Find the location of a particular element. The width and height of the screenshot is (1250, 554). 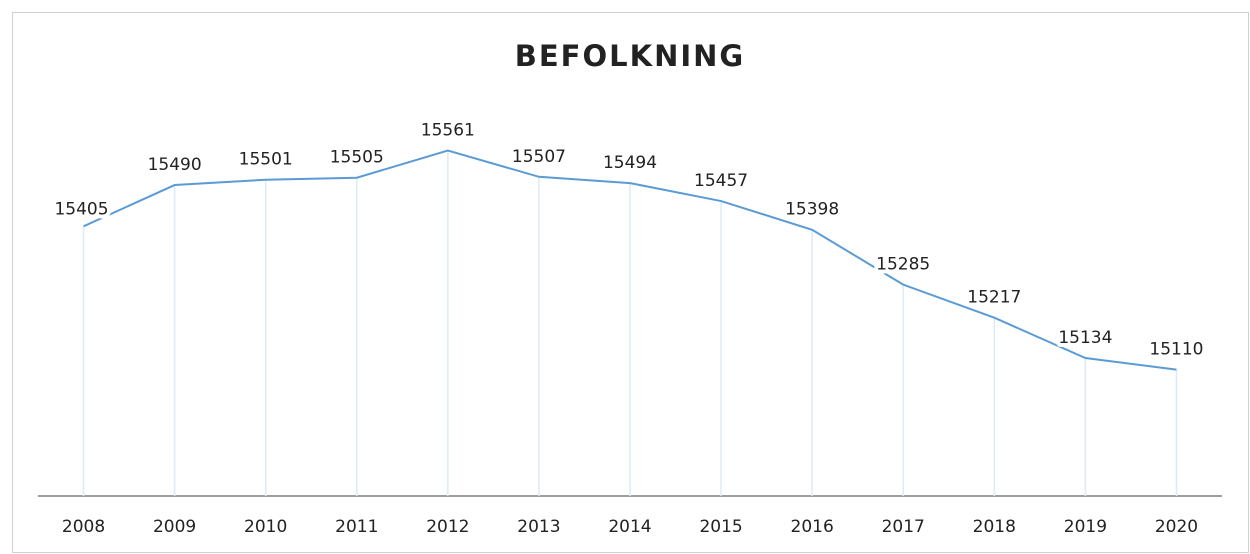

x-tick-label: 2012 is located at coordinates (447, 527).